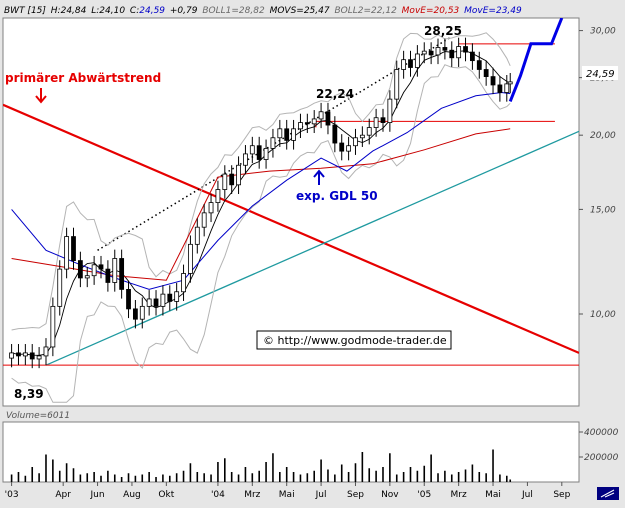 This screenshot has width=625, height=508. I want to click on high-label: H:, so click(56, 11).